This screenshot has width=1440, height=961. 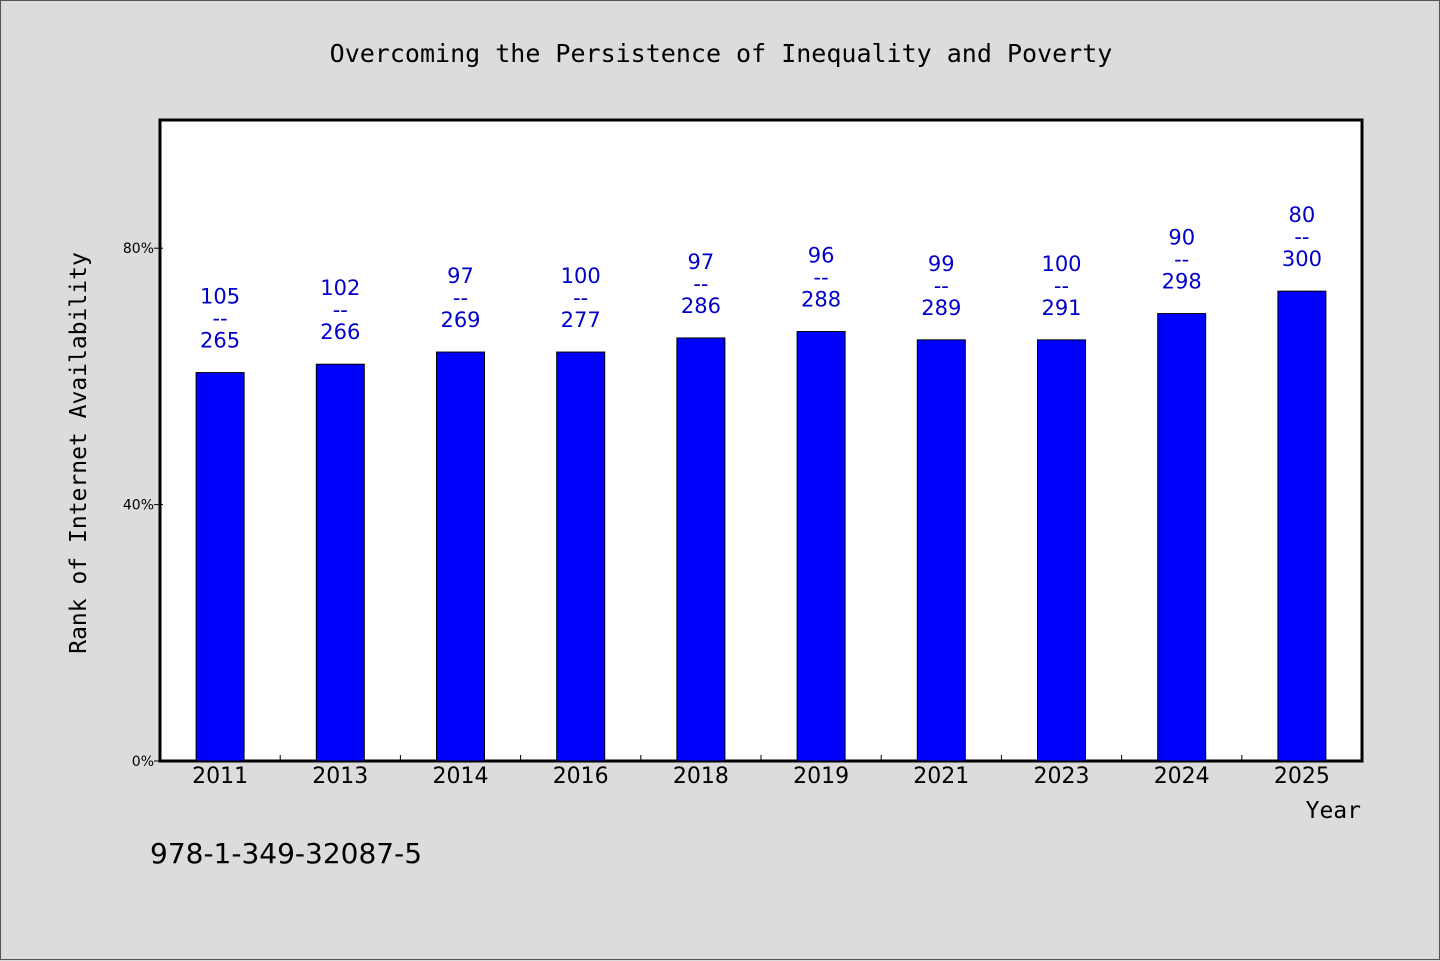 I want to click on x-tick-label-2024: 2024, so click(x=1182, y=776).